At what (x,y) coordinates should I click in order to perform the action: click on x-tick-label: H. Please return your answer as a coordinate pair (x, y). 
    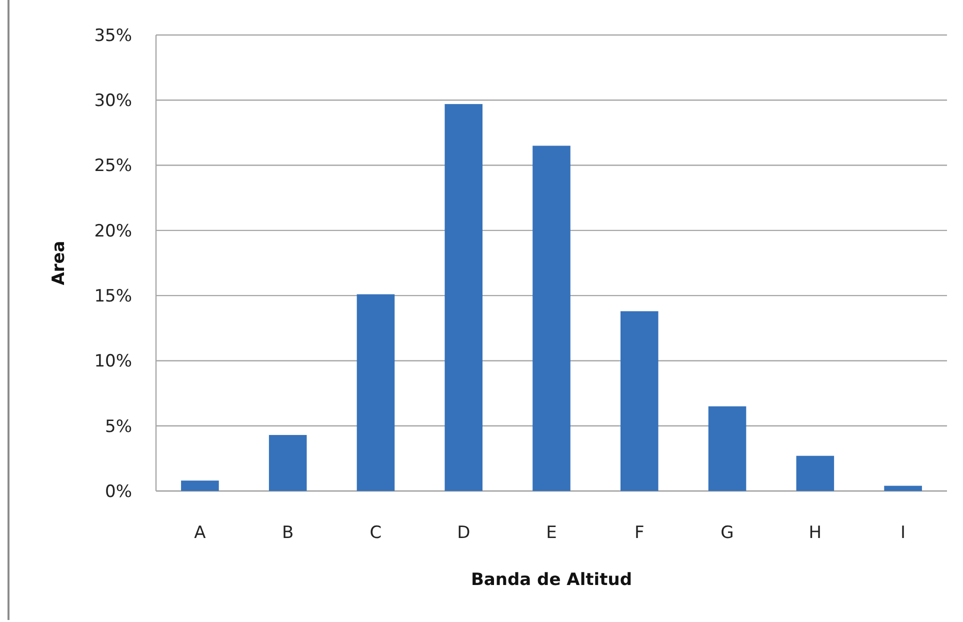
    Looking at the image, I should click on (815, 533).